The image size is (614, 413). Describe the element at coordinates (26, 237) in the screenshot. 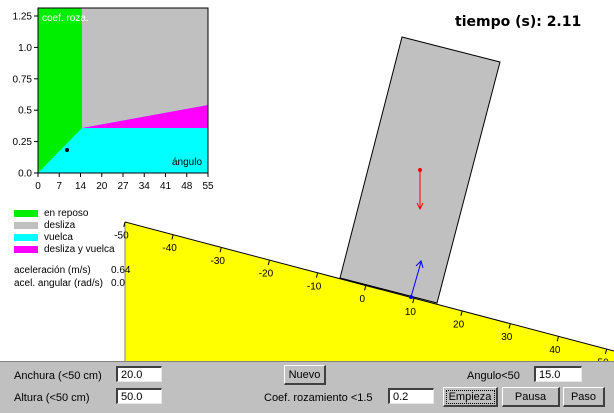

I see `legend-swatch-vuelca` at that location.